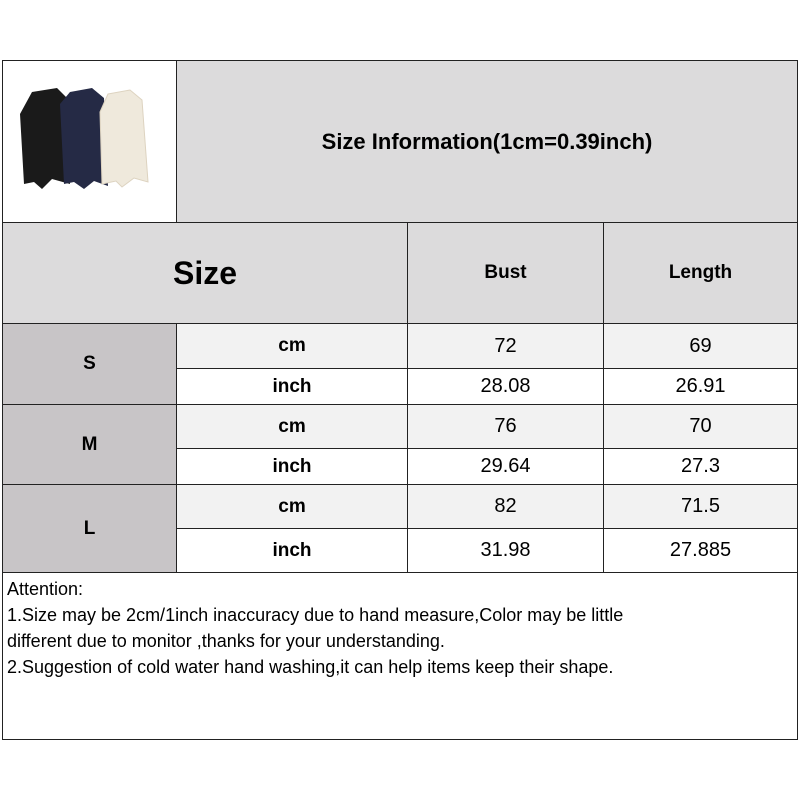 This screenshot has width=800, height=800. I want to click on length-header: Length, so click(700, 273).